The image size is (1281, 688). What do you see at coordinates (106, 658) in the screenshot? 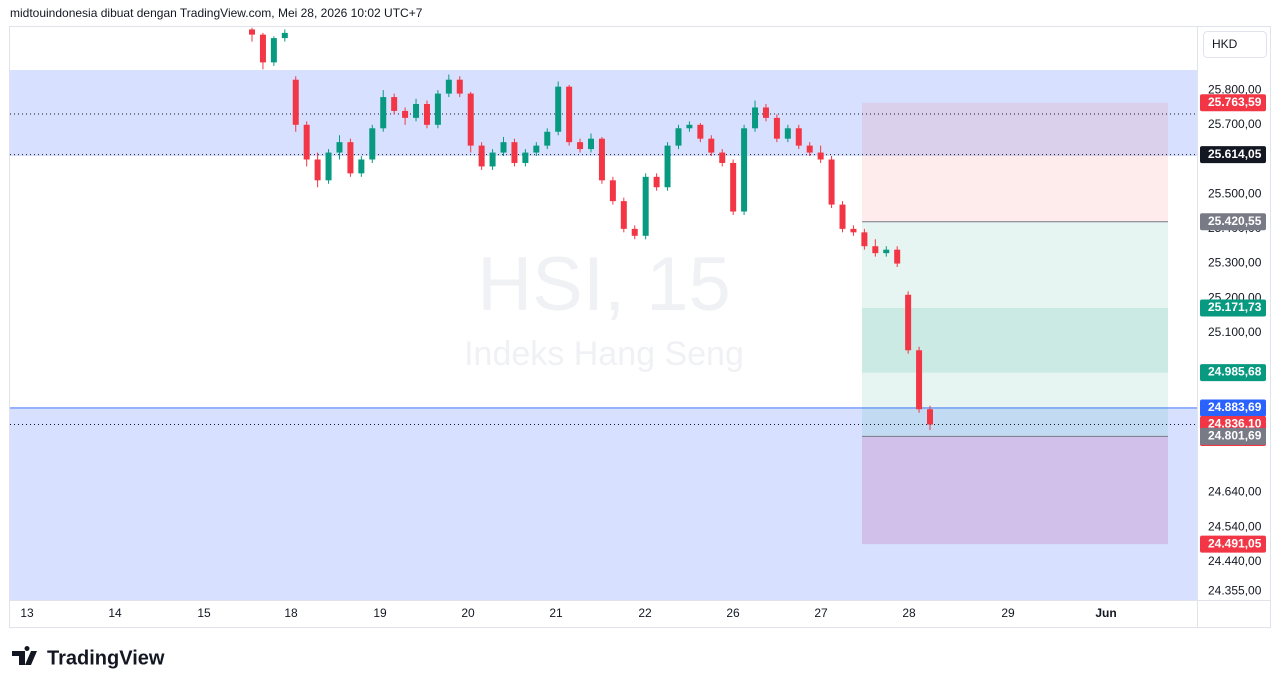
I see `logo-text: TradingView` at bounding box center [106, 658].